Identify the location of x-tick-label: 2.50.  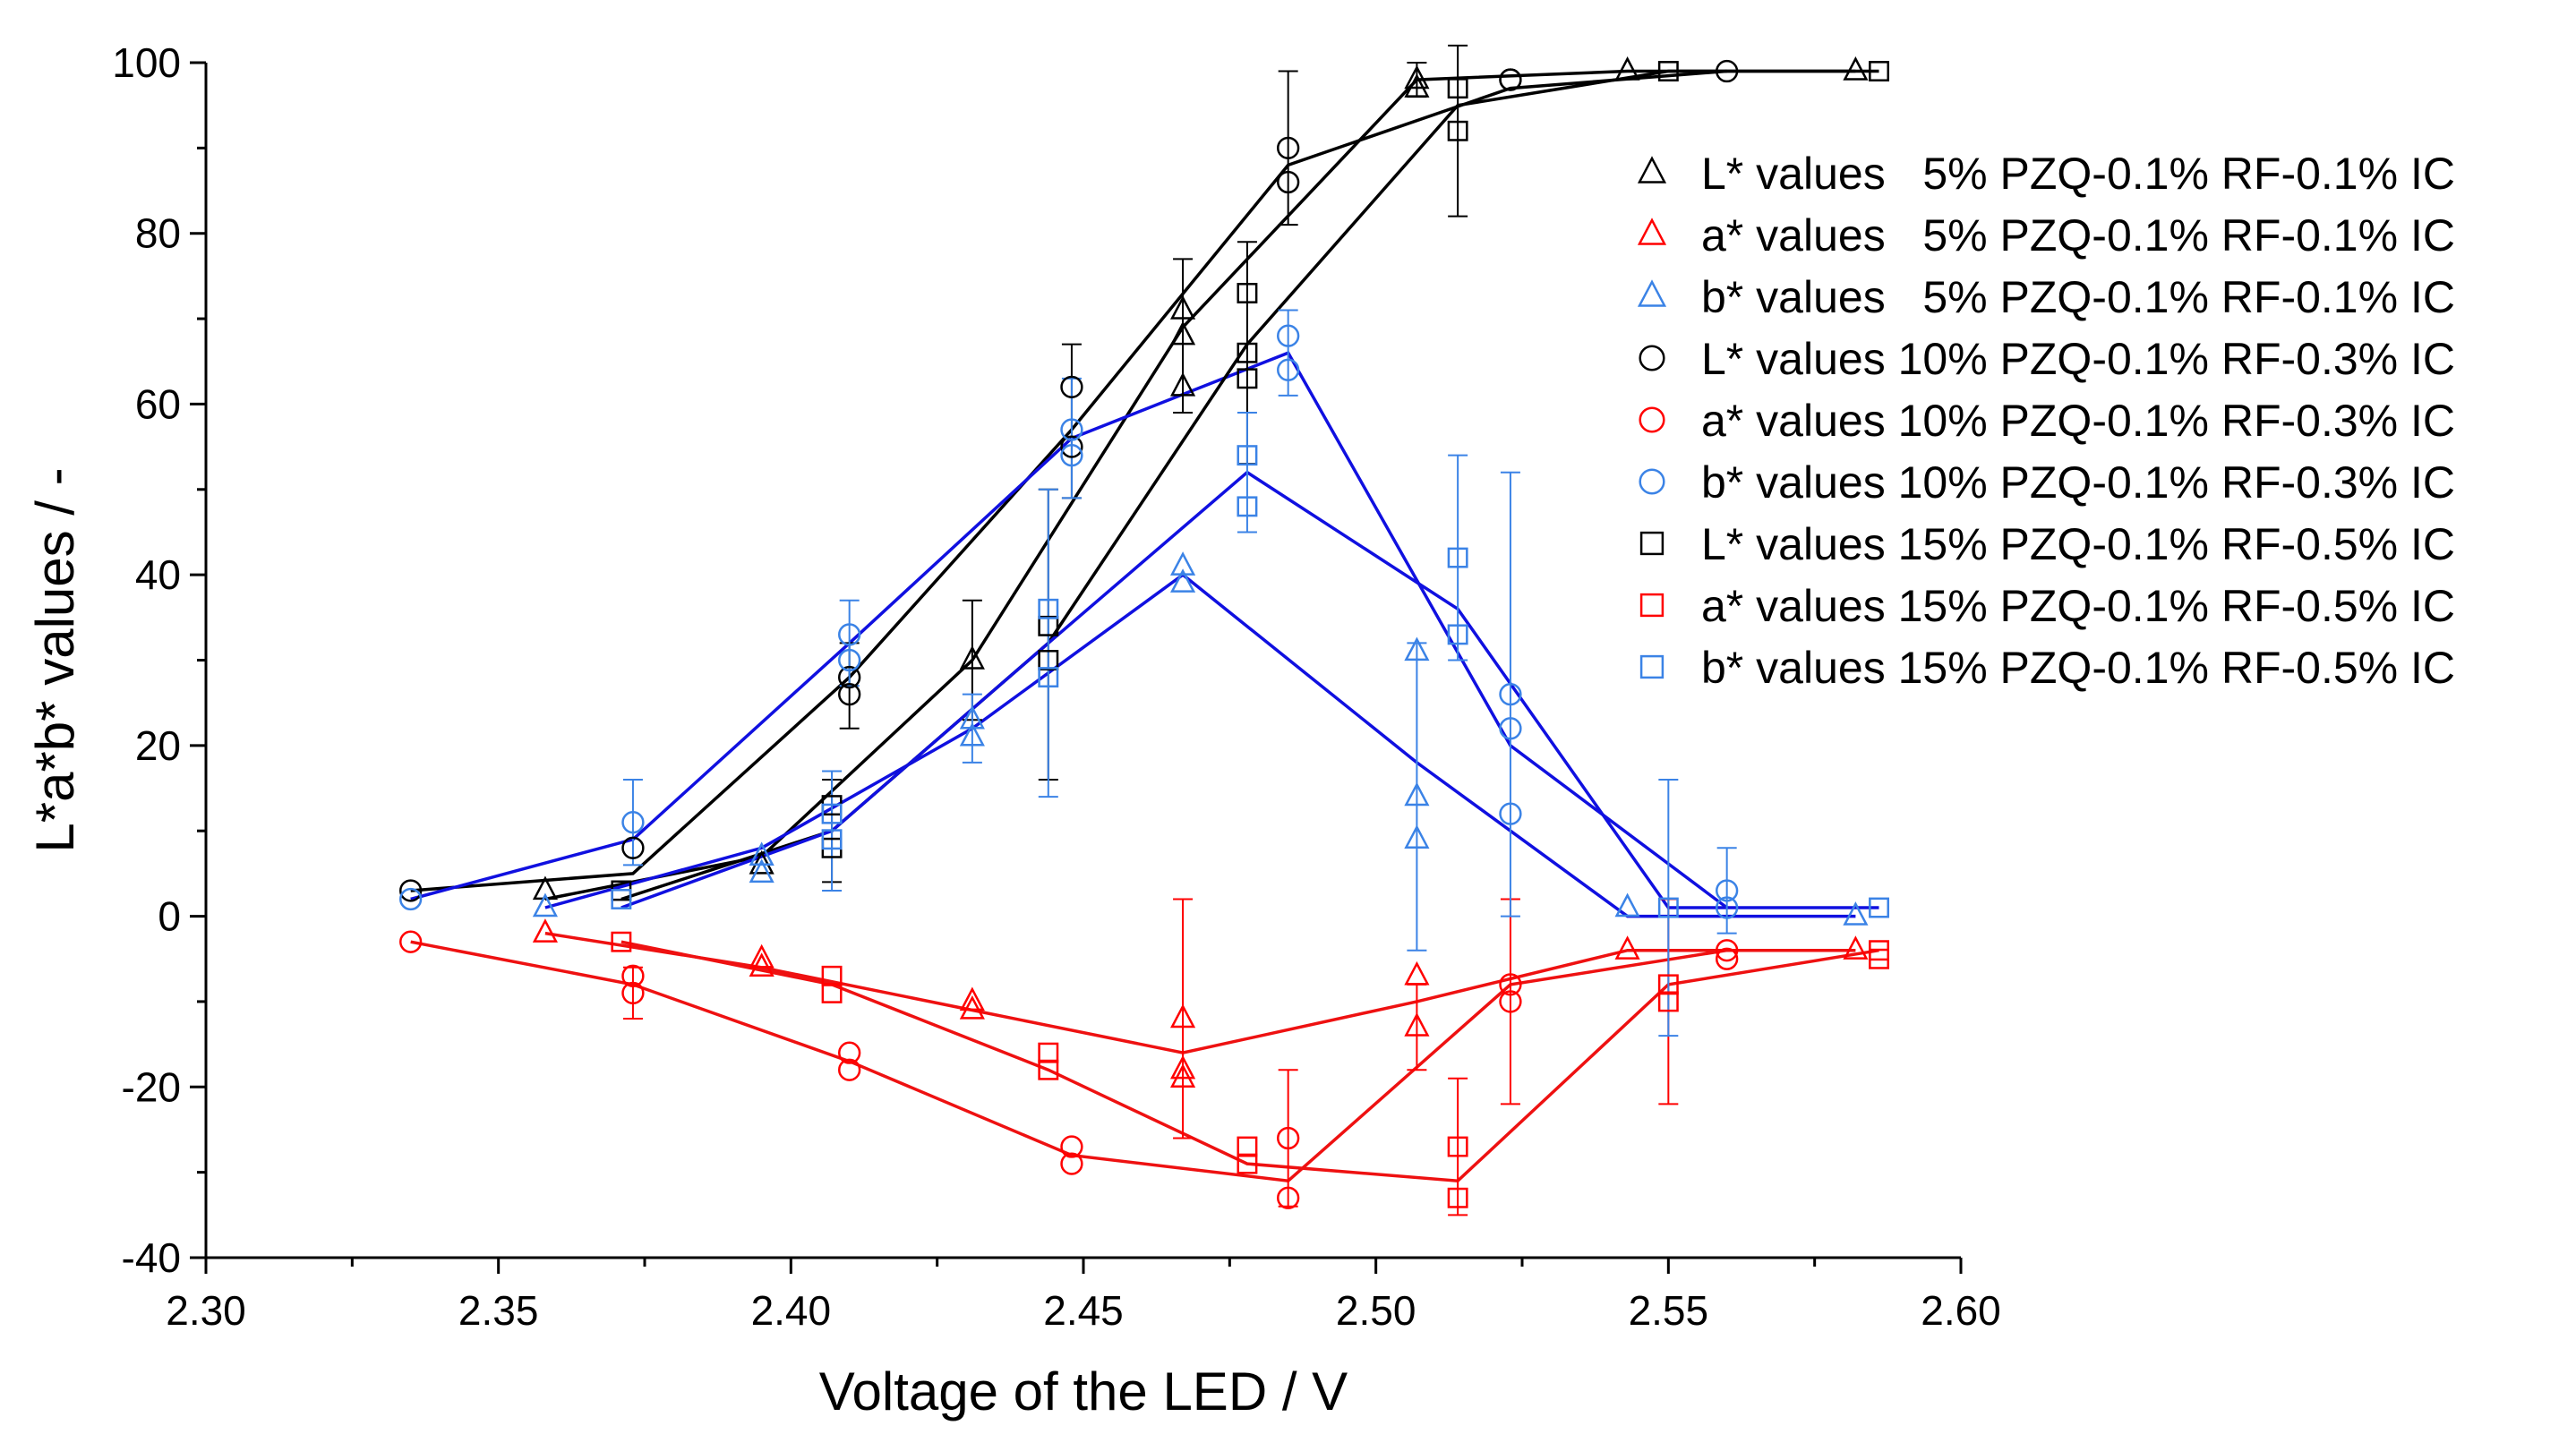
(1376, 1310).